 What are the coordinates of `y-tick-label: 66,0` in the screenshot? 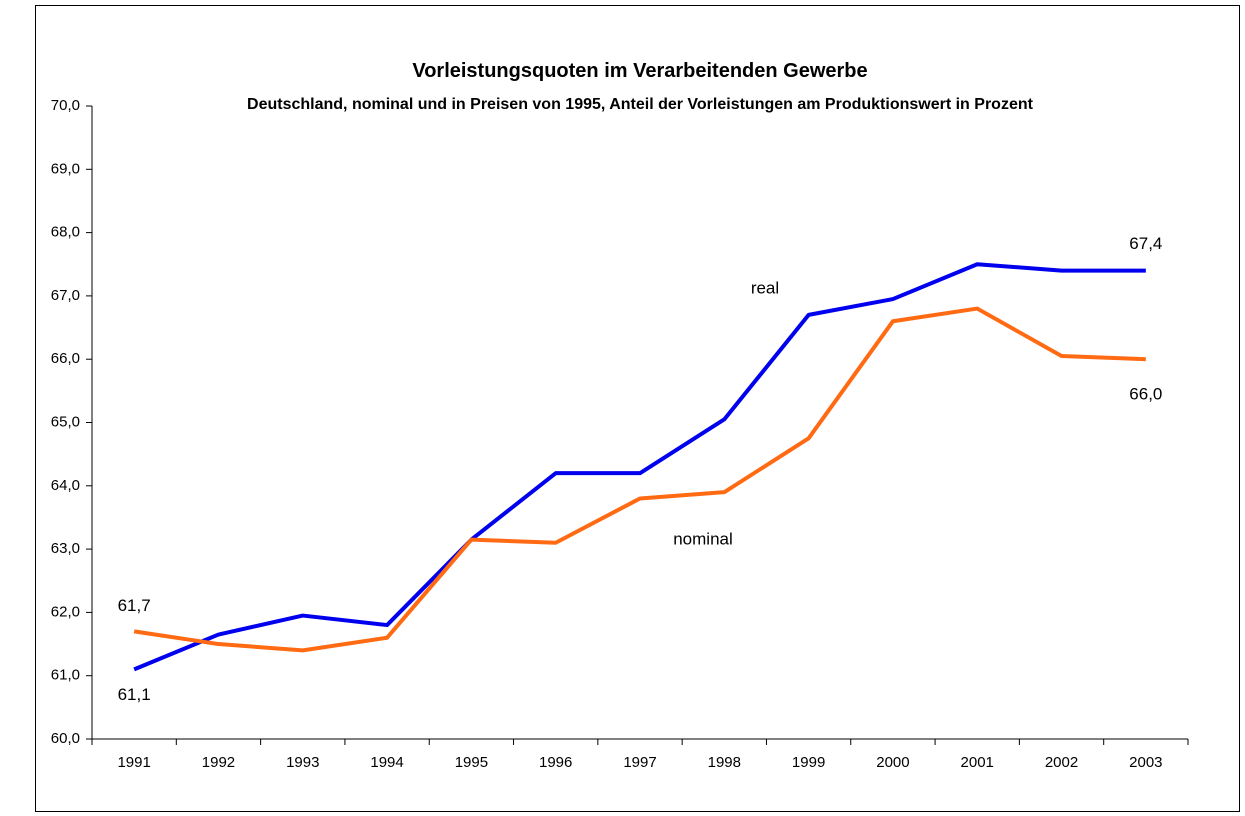 It's located at (65, 358).